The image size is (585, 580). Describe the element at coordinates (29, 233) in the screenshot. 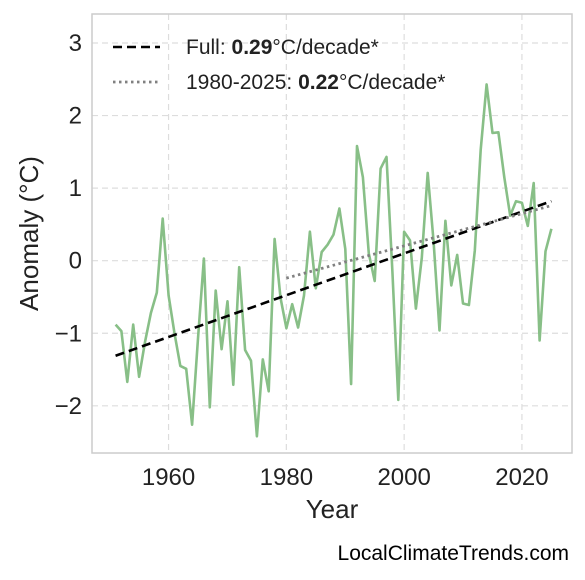

I see `y-axis-label: Anomaly (°C)` at that location.